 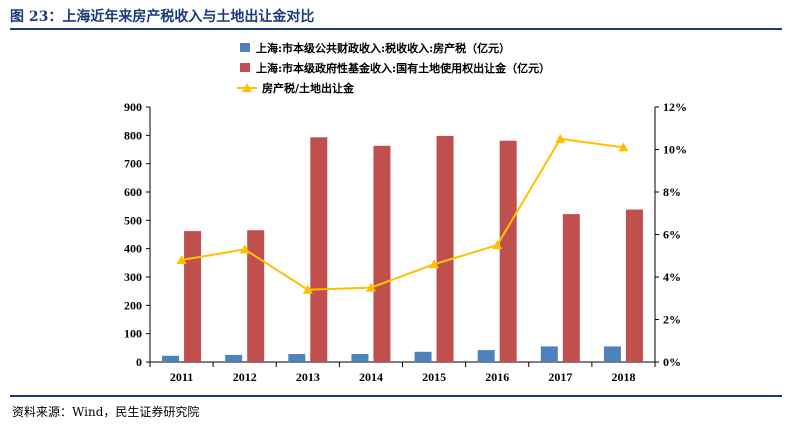 What do you see at coordinates (308, 88) in the screenshot?
I see `legend-item-ratio-label: 房产税/土地出让金` at bounding box center [308, 88].